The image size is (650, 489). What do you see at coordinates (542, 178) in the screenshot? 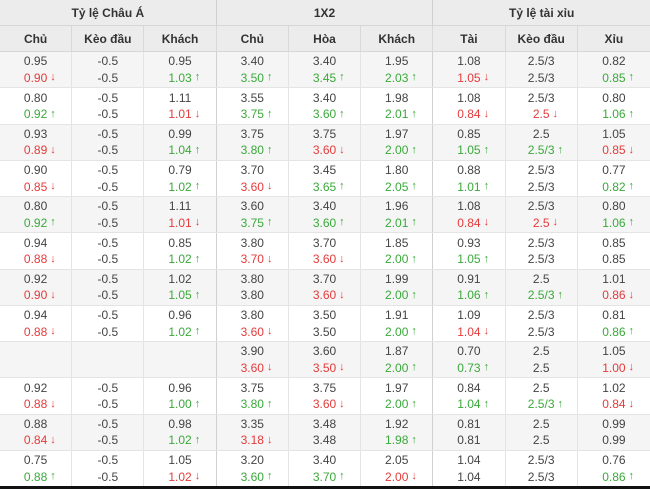
I see `odds-cell: 2.5/3 2.5/3` at bounding box center [542, 178].